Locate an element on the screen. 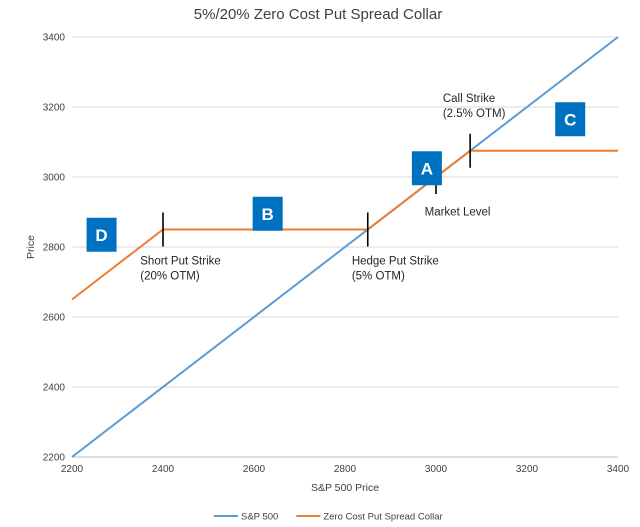  x-tick-label: 3200 is located at coordinates (527, 469).